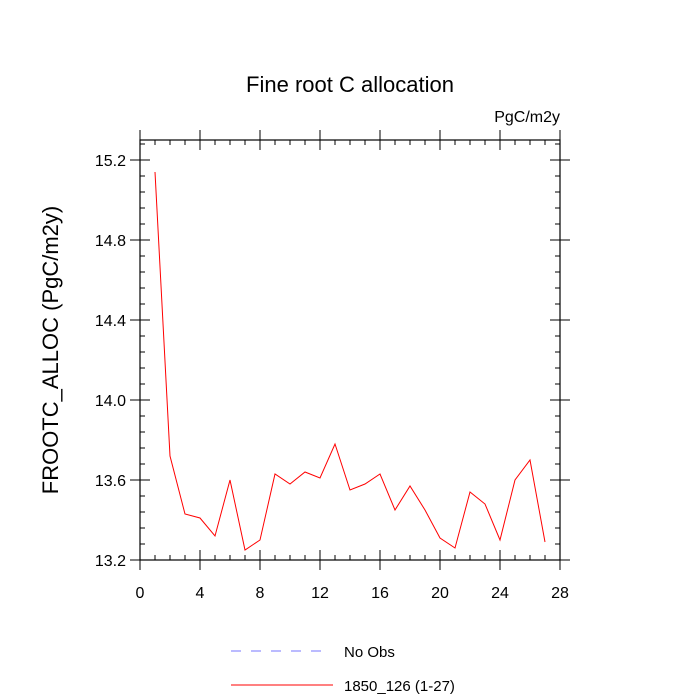  Describe the element at coordinates (110, 561) in the screenshot. I see `y-tick-label: 13.2` at that location.